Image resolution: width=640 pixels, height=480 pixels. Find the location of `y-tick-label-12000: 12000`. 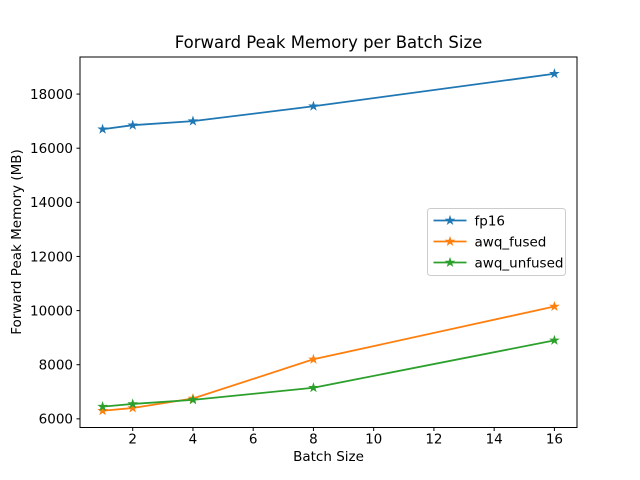

y-tick-label-12000: 12000 is located at coordinates (51, 257).